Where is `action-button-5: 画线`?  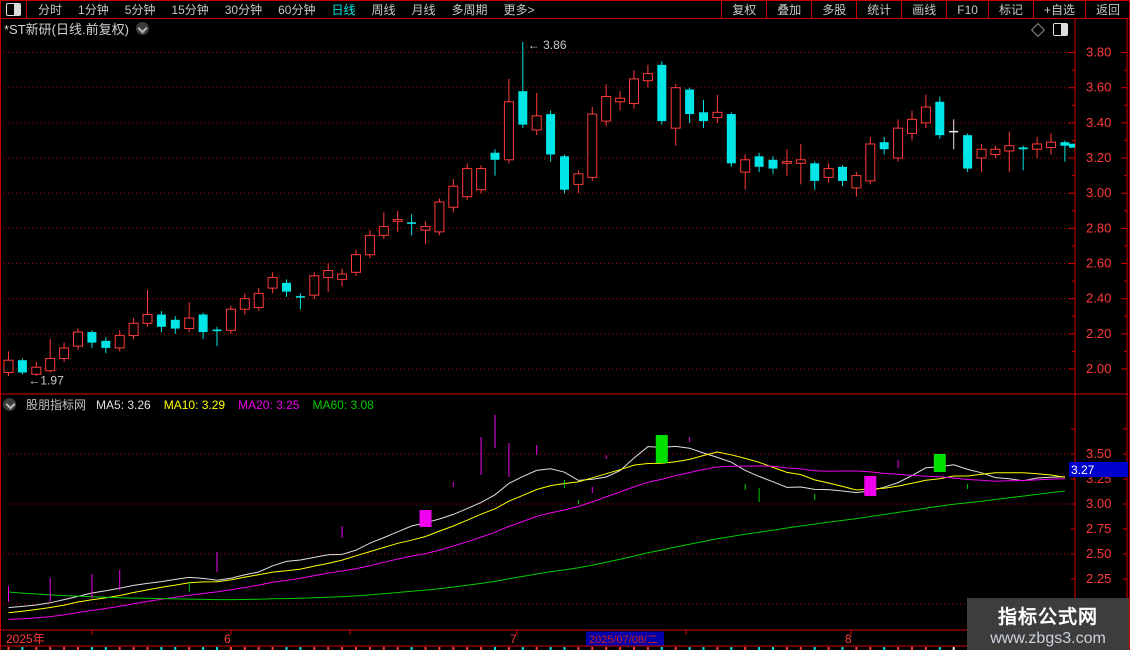
action-button-5: 画线 is located at coordinates (923, 9).